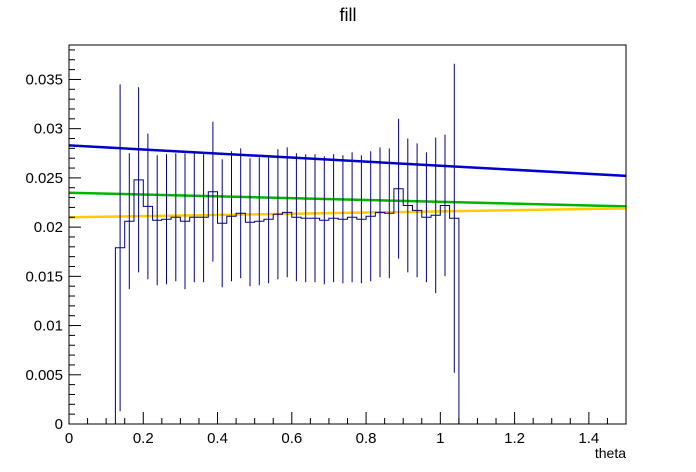 The width and height of the screenshot is (696, 472). I want to click on y-tick-label: 0.035, so click(44, 79).